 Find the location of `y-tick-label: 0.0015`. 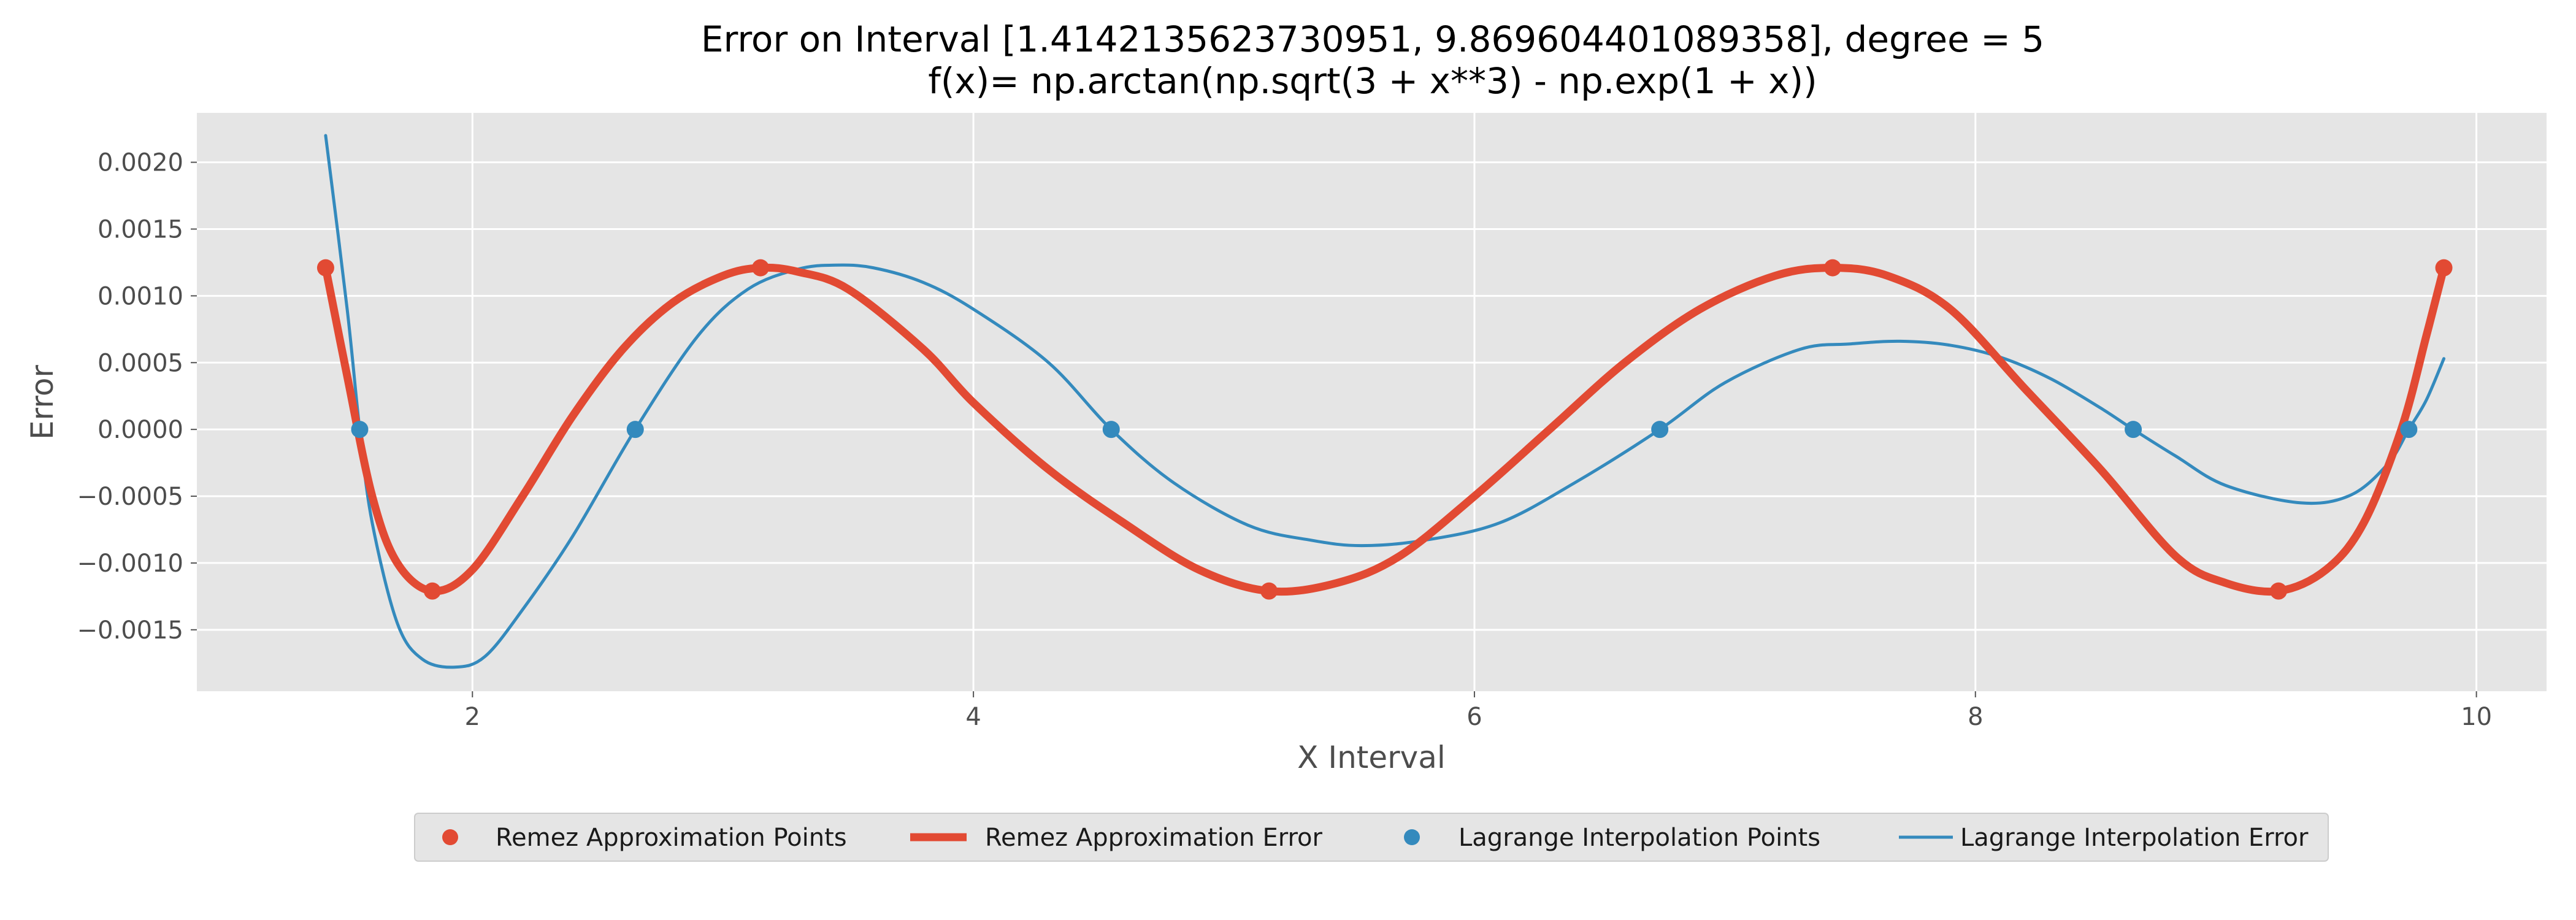

y-tick-label: 0.0015 is located at coordinates (140, 229).